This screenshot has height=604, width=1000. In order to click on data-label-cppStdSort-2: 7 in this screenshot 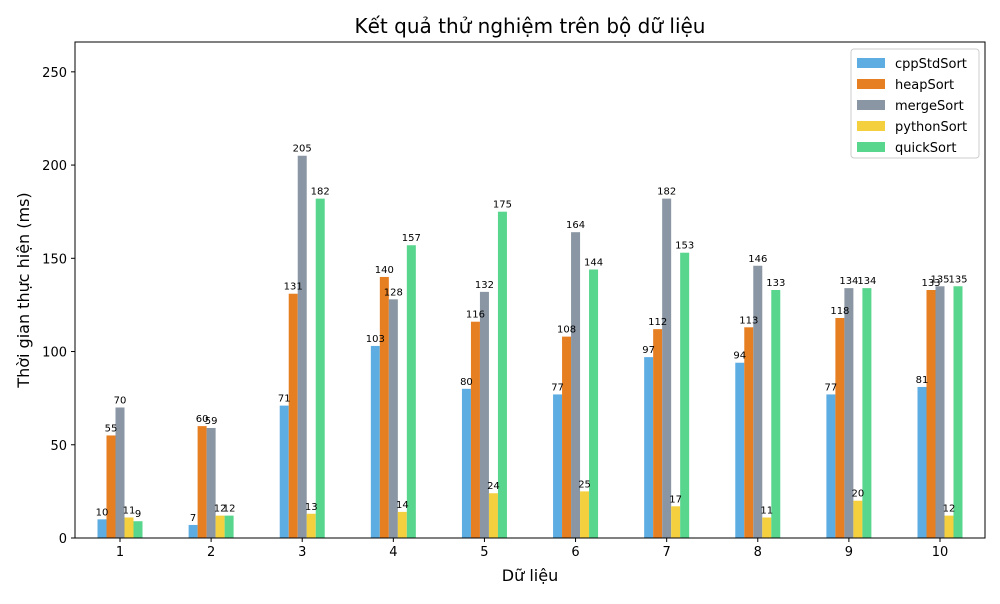, I will do `click(193, 518)`.